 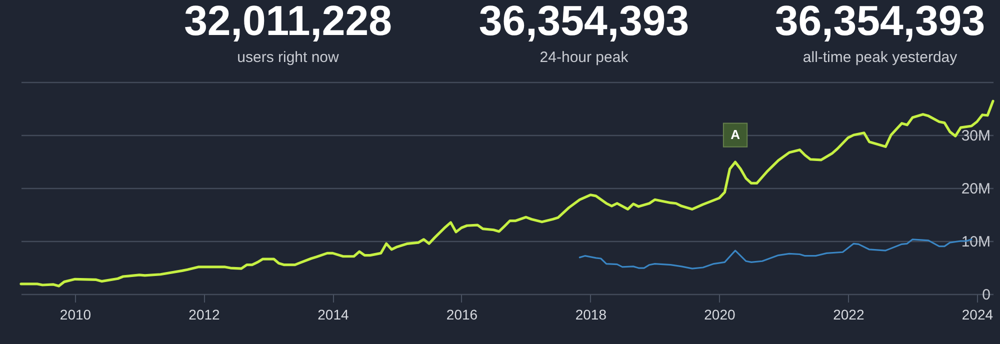 I want to click on y-tick-label: 20M, so click(x=975, y=189).